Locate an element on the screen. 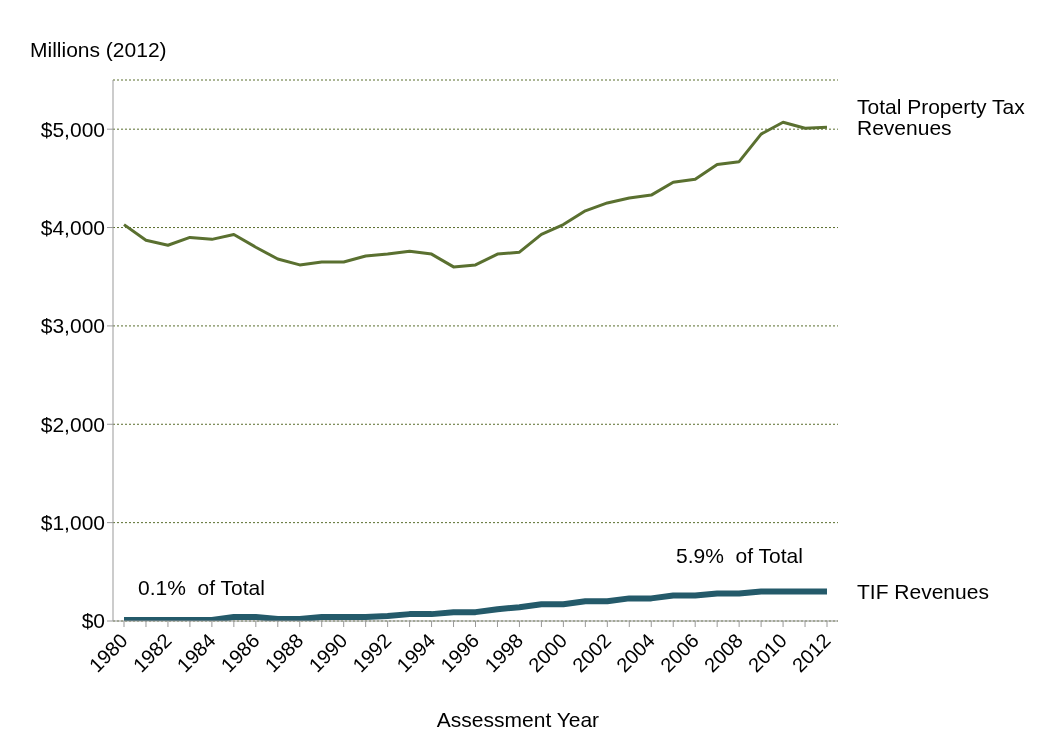 Image resolution: width=1043 pixels, height=750 pixels. y-tick-label: $5,000 is located at coordinates (72, 129).